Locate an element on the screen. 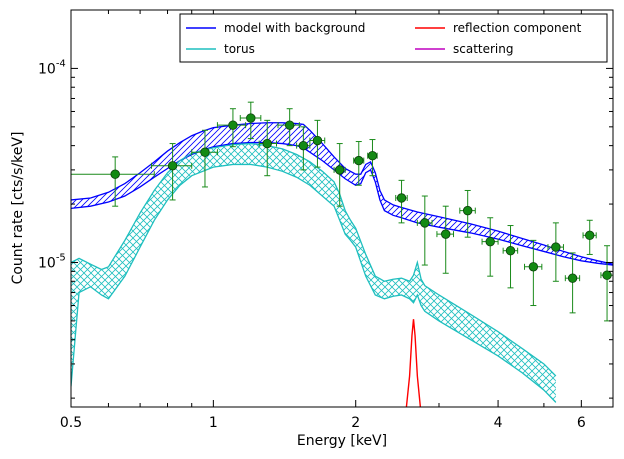 This screenshot has width=624, height=459. y-tick-label: 10⁻⁴ is located at coordinates (52, 67).